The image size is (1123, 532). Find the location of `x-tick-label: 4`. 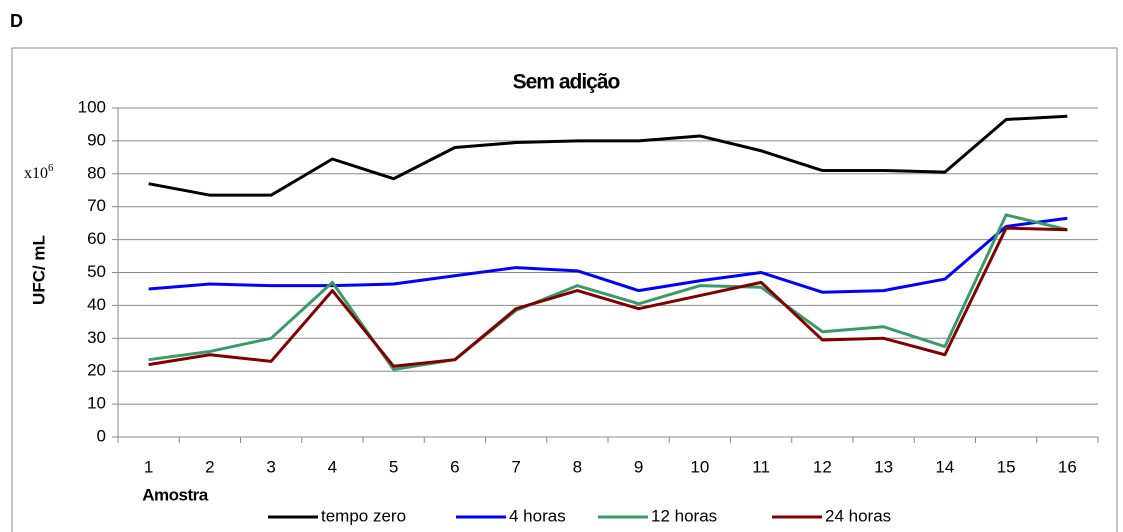

x-tick-label: 4 is located at coordinates (332, 466).